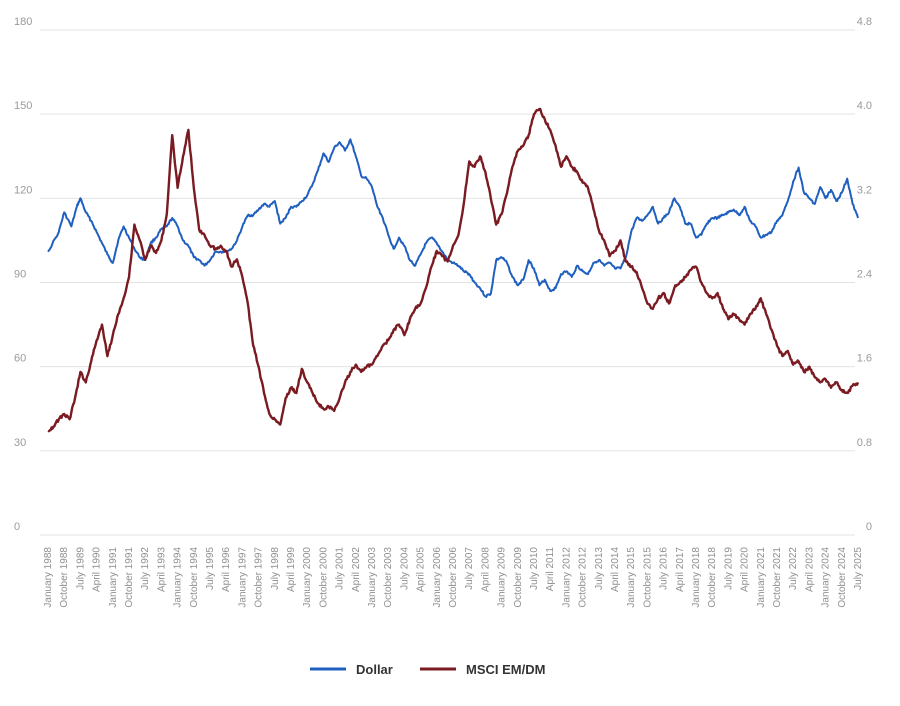 This screenshot has height=706, width=900. What do you see at coordinates (194, 577) in the screenshot?
I see `x-tick-label: October 1994` at bounding box center [194, 577].